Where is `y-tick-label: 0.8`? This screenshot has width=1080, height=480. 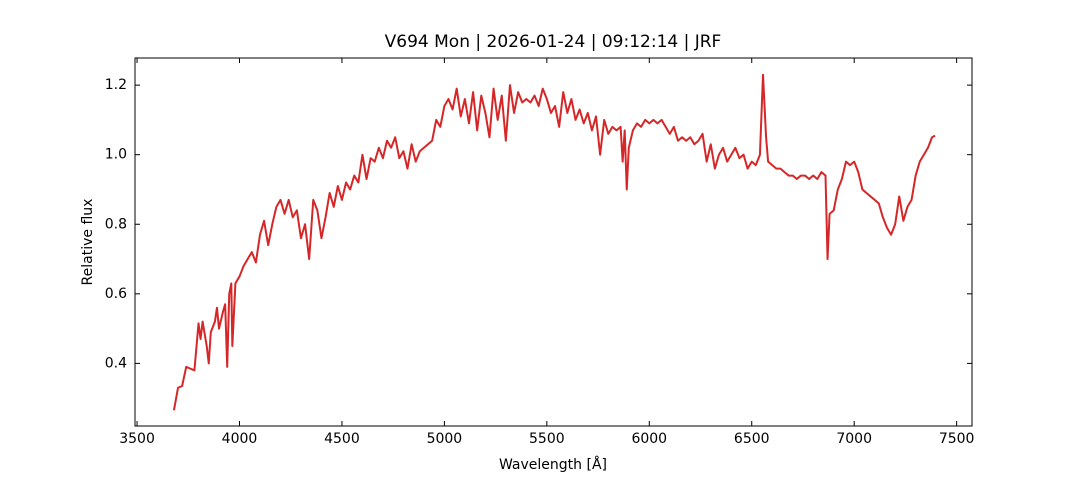
y-tick-label: 0.8 is located at coordinates (116, 224).